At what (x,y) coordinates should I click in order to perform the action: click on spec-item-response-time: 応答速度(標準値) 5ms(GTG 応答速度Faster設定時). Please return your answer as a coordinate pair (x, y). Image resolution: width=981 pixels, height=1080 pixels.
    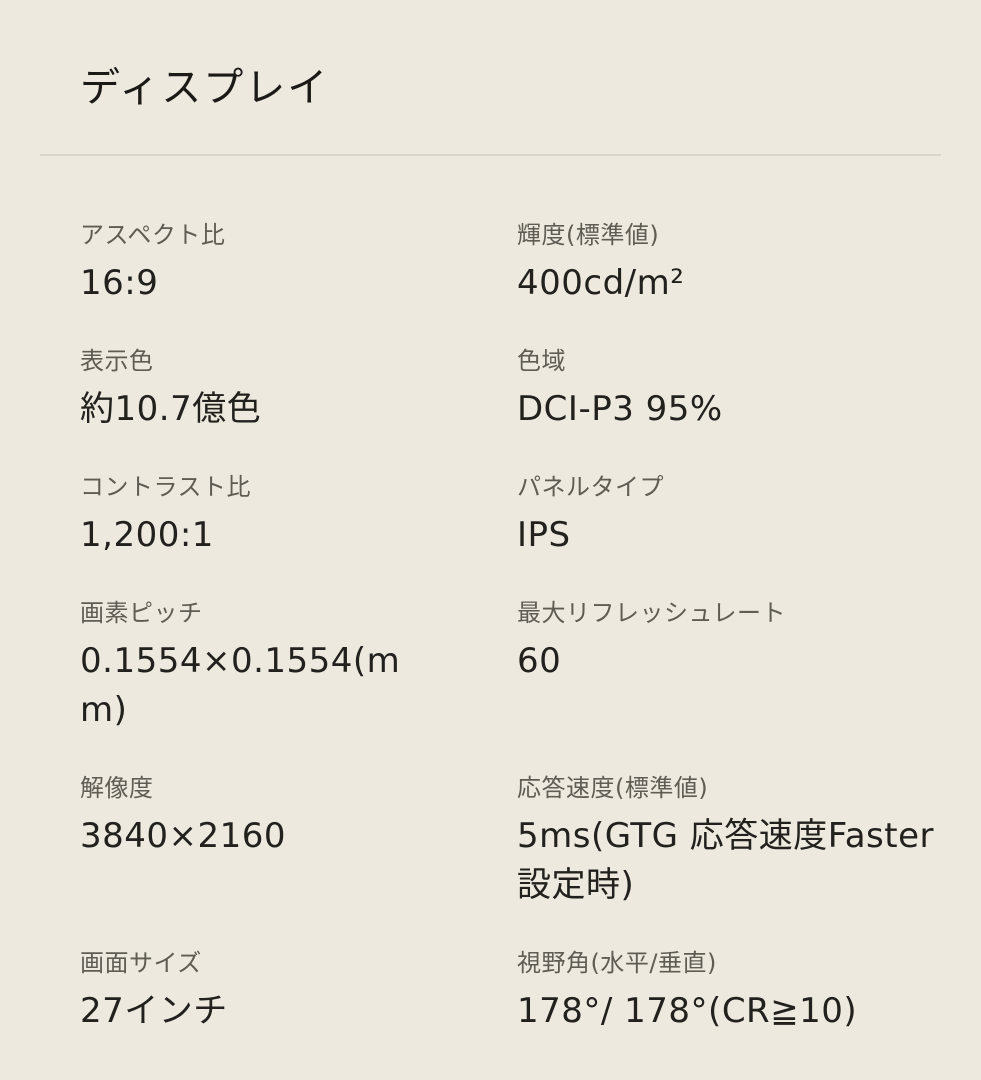
    Looking at the image, I should click on (729, 841).